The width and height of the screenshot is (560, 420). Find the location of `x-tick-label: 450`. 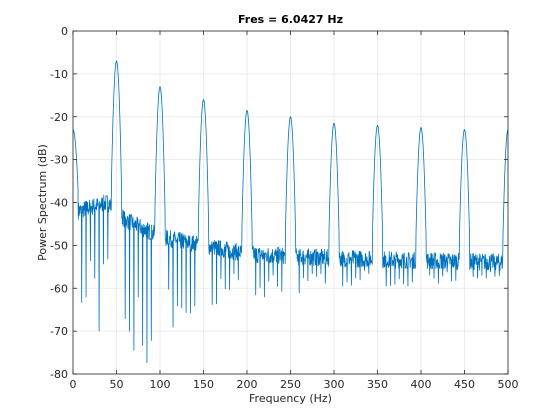

x-tick-label: 450 is located at coordinates (464, 384).